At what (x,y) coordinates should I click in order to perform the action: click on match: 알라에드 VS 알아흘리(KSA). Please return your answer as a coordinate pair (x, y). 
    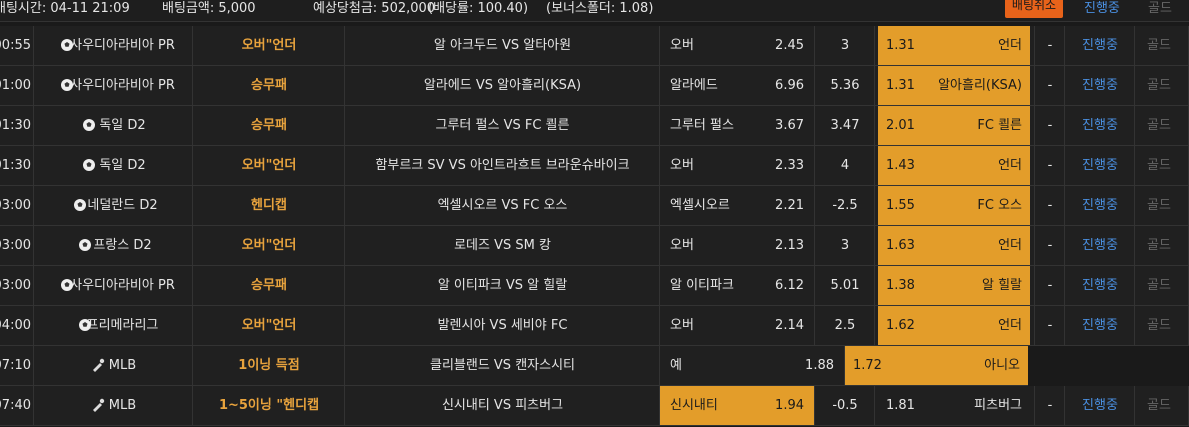
    Looking at the image, I should click on (502, 85).